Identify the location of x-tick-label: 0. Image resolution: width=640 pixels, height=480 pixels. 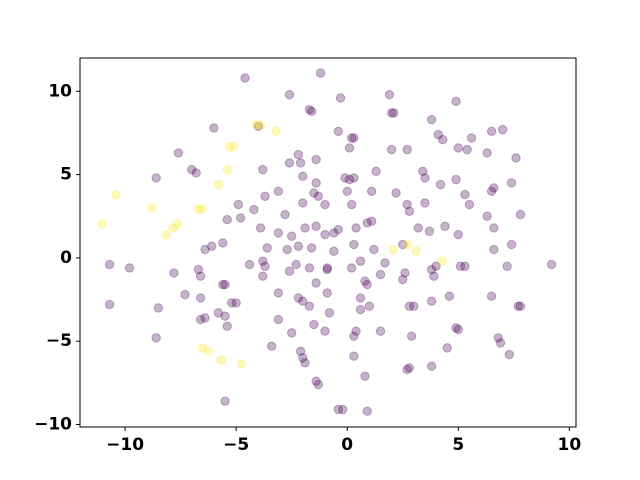
(347, 445).